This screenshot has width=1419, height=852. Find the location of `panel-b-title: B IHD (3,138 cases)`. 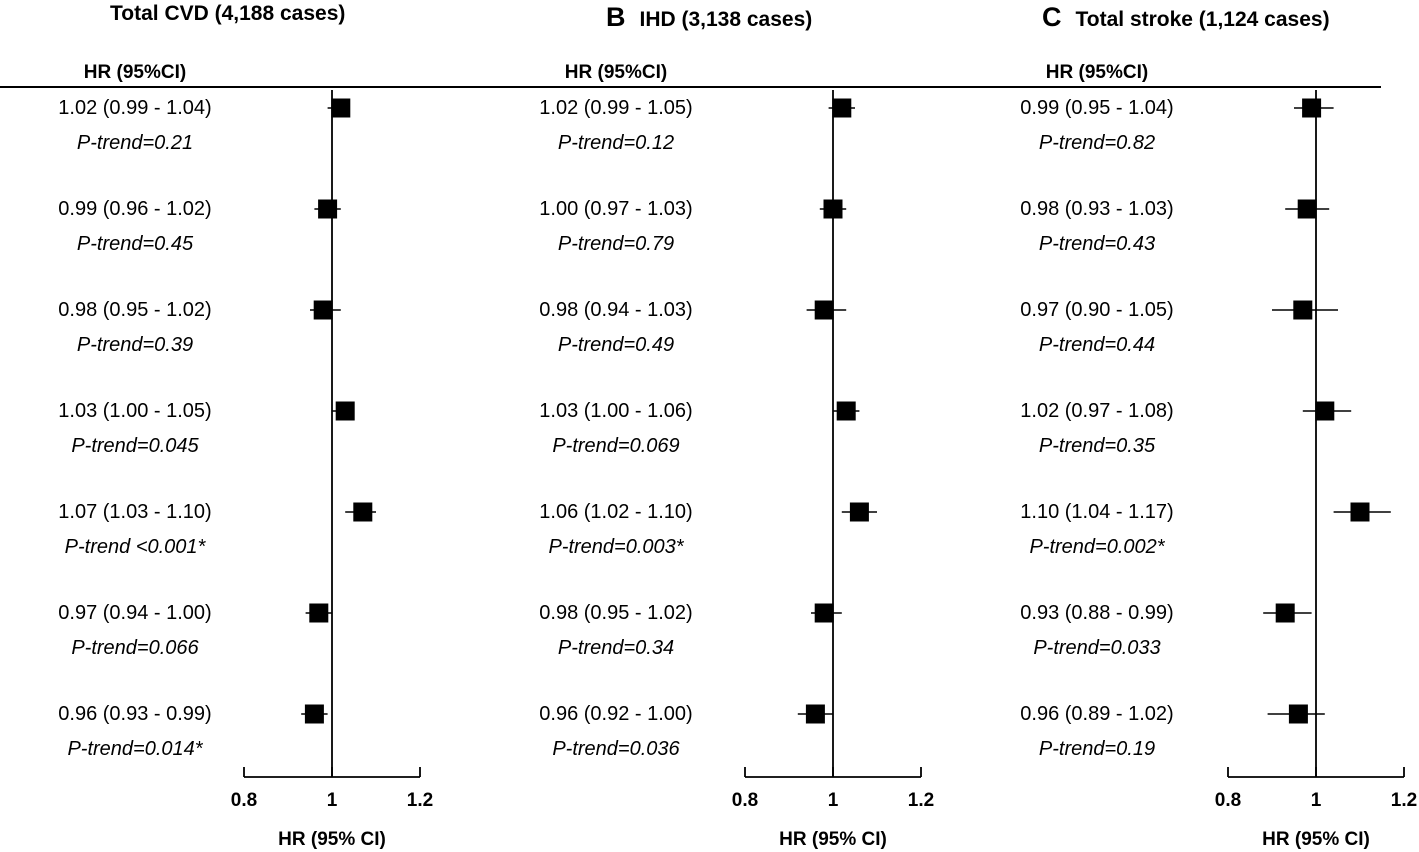

panel-b-title: B IHD (3,138 cases) is located at coordinates (709, 17).